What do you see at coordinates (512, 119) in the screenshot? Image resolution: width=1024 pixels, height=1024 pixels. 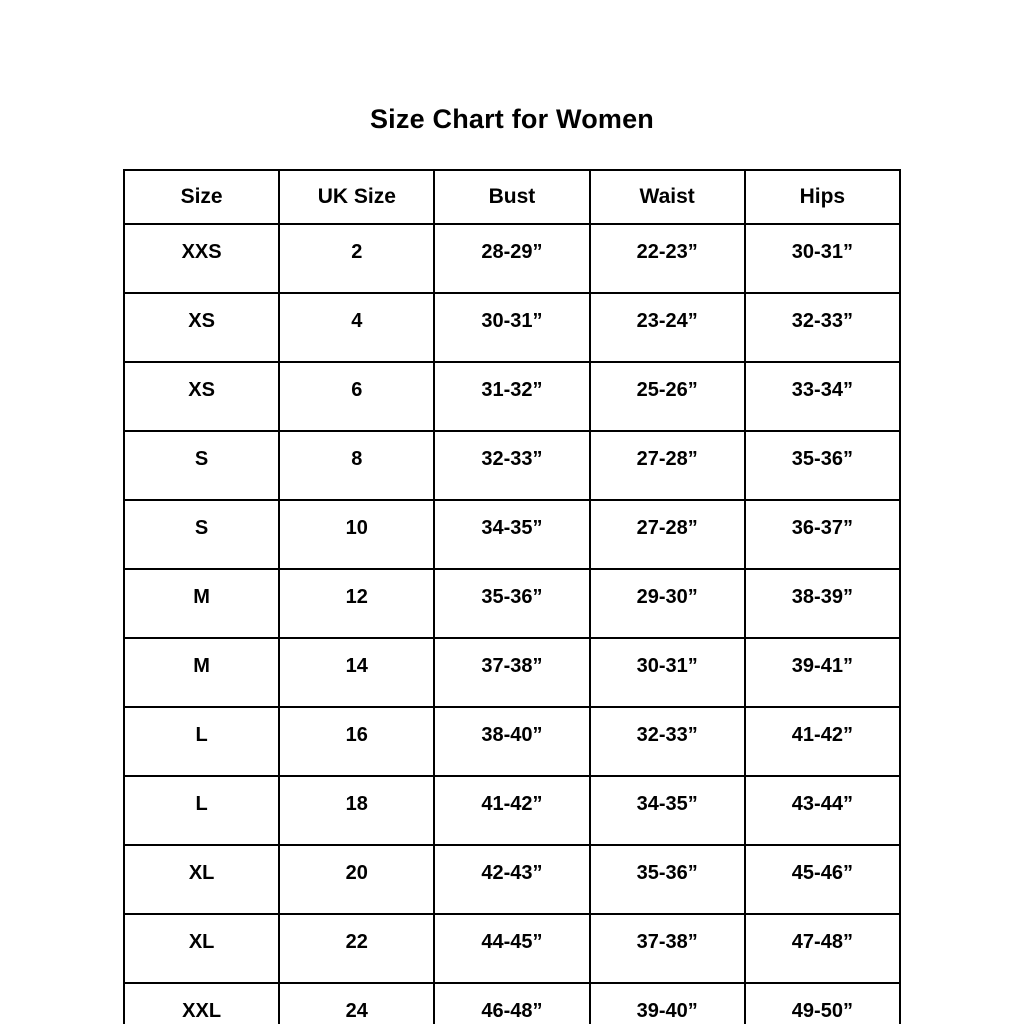 I see `page-title: Size Chart for Women` at bounding box center [512, 119].